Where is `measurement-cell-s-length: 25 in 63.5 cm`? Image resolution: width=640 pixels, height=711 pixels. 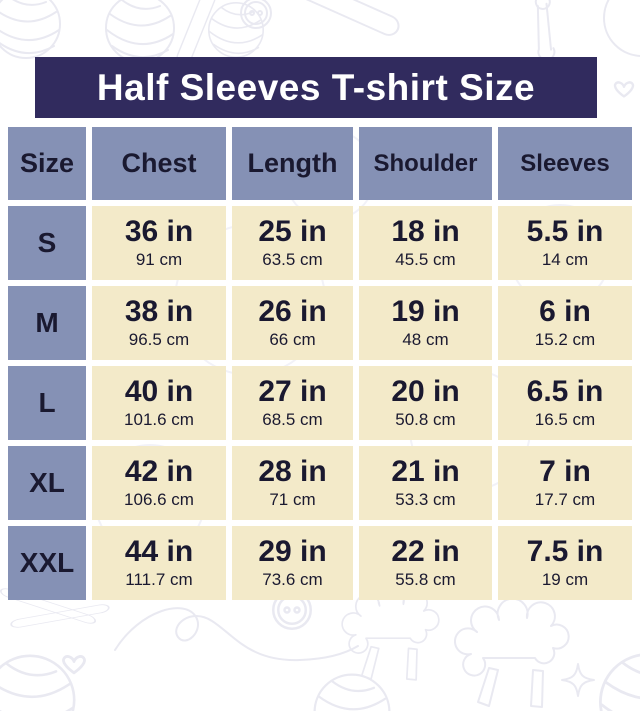
measurement-cell-s-length: 25 in 63.5 cm is located at coordinates (292, 243).